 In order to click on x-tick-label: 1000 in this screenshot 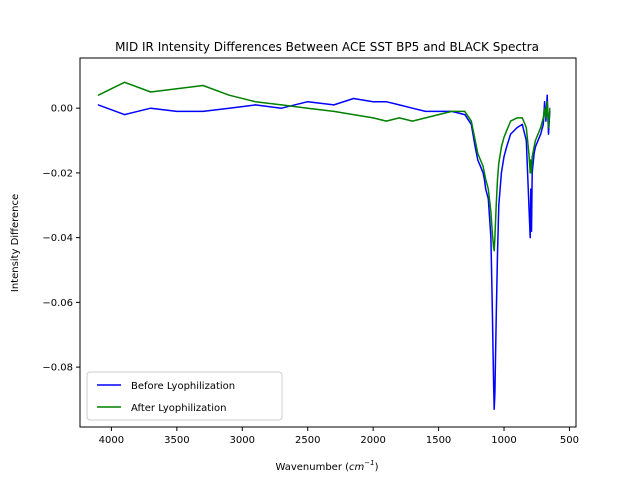, I will do `click(503, 440)`.